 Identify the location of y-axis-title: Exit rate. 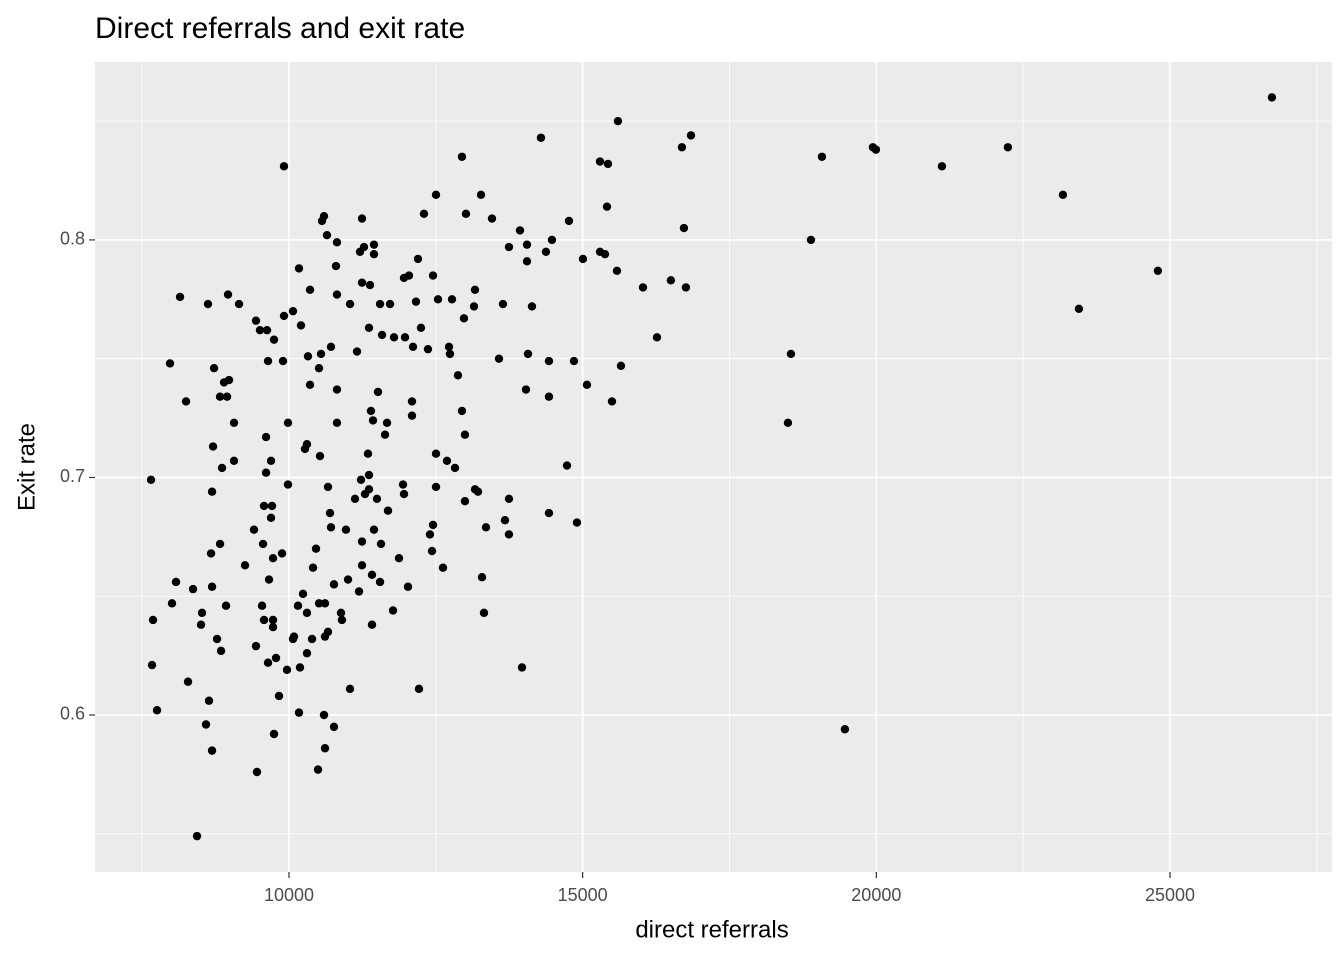
(26, 467).